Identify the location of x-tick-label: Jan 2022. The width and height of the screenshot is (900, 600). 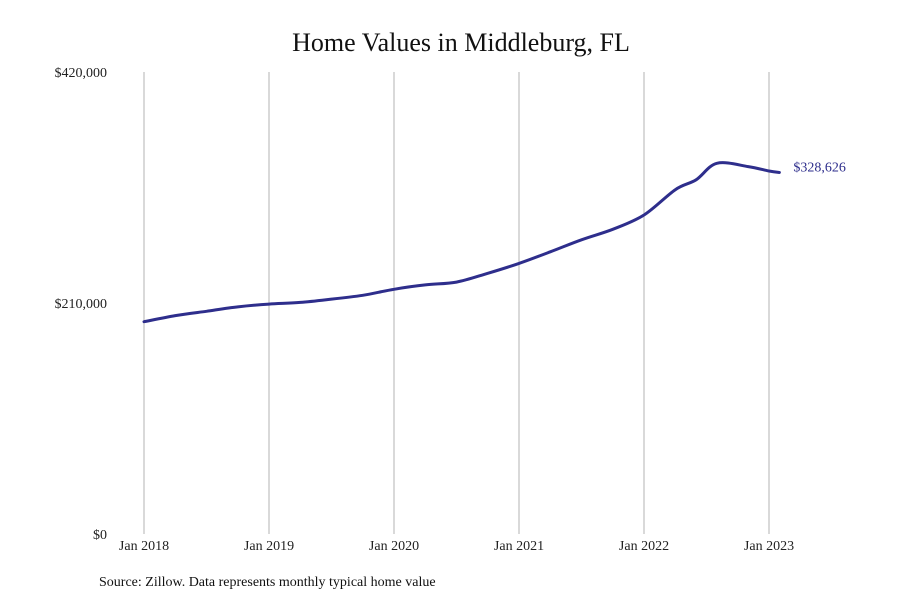
(644, 546).